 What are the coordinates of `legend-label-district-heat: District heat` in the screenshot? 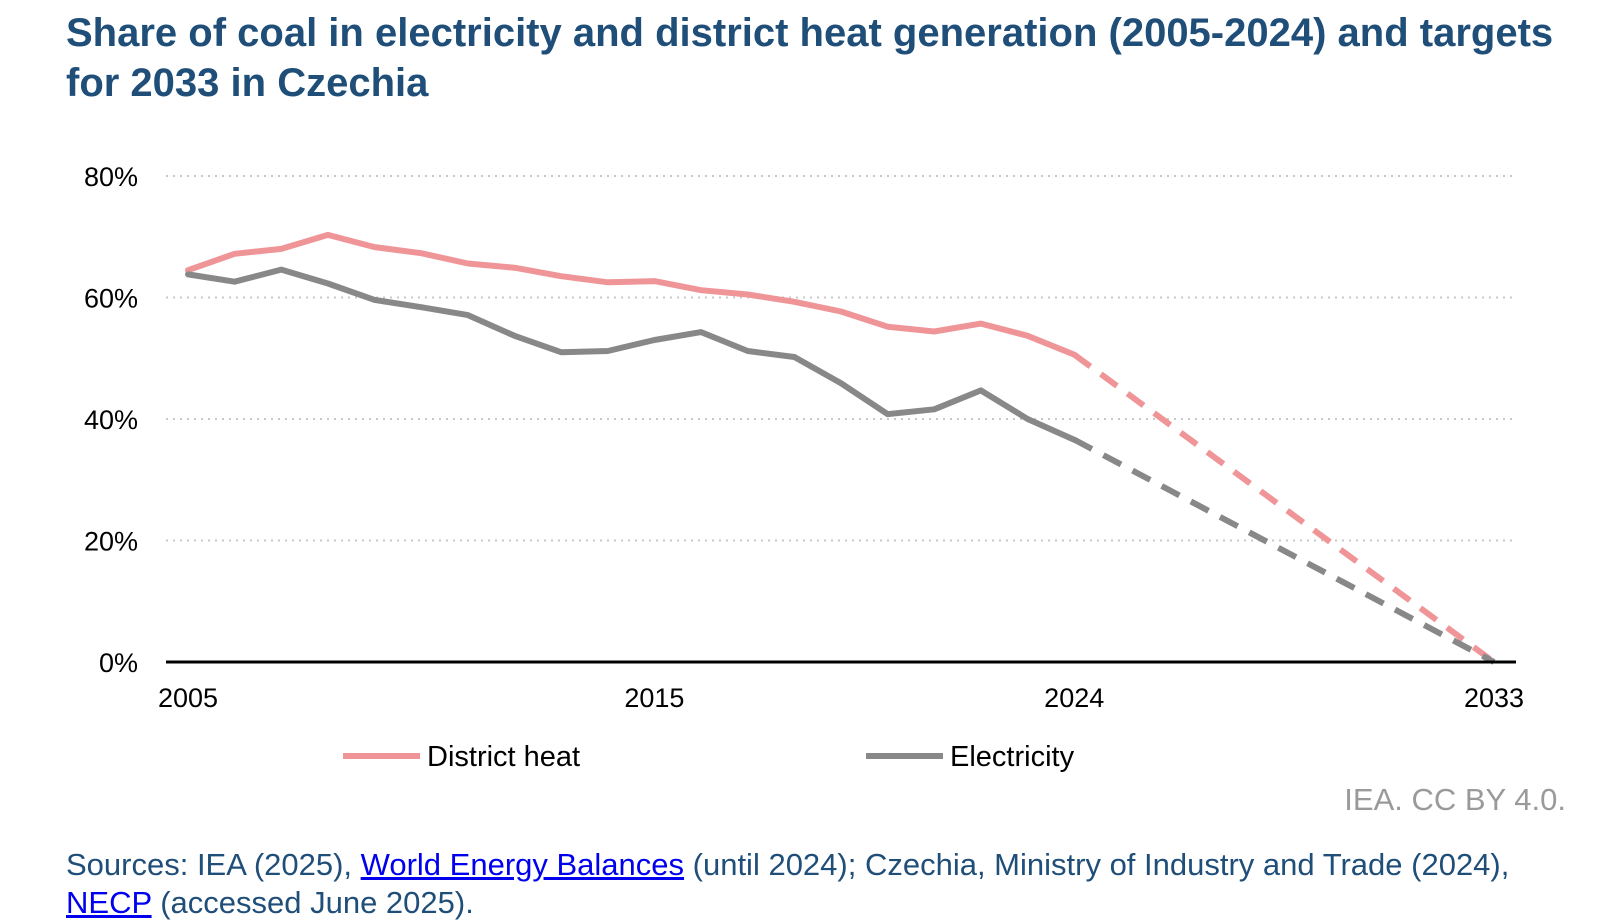 It's located at (503, 757).